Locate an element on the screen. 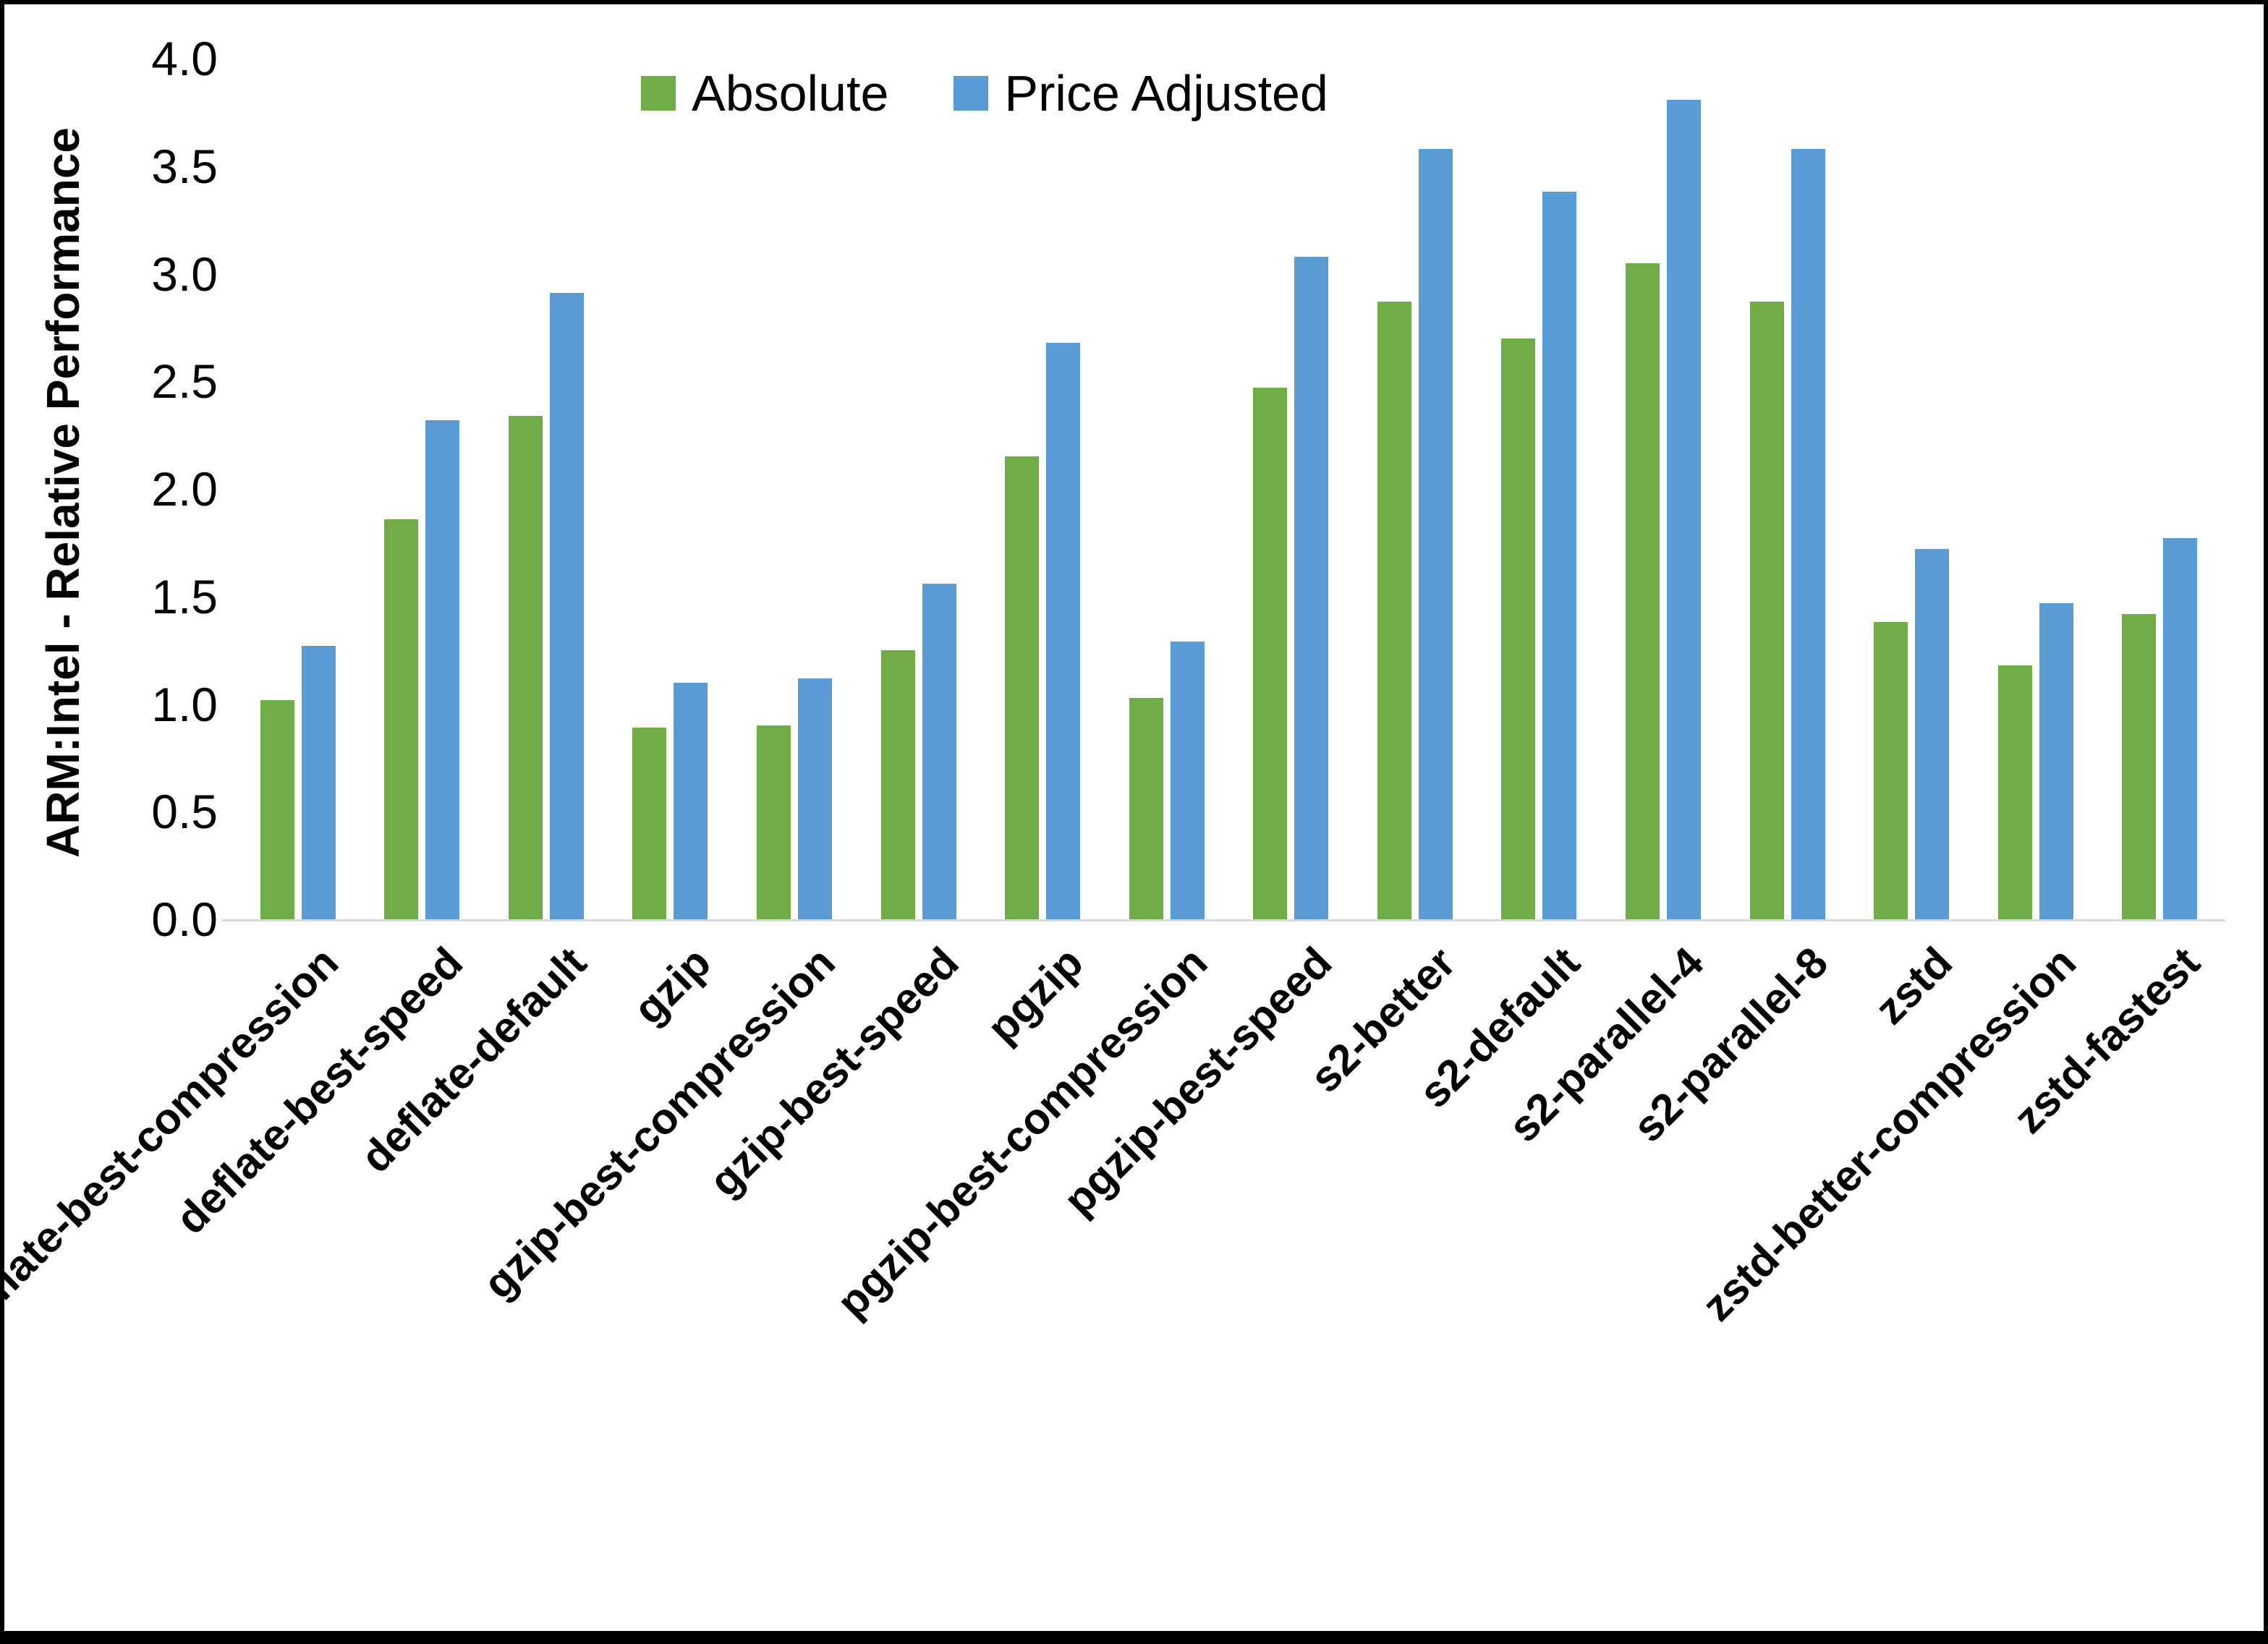  y-tick-label: 1.0 is located at coordinates (184, 704).